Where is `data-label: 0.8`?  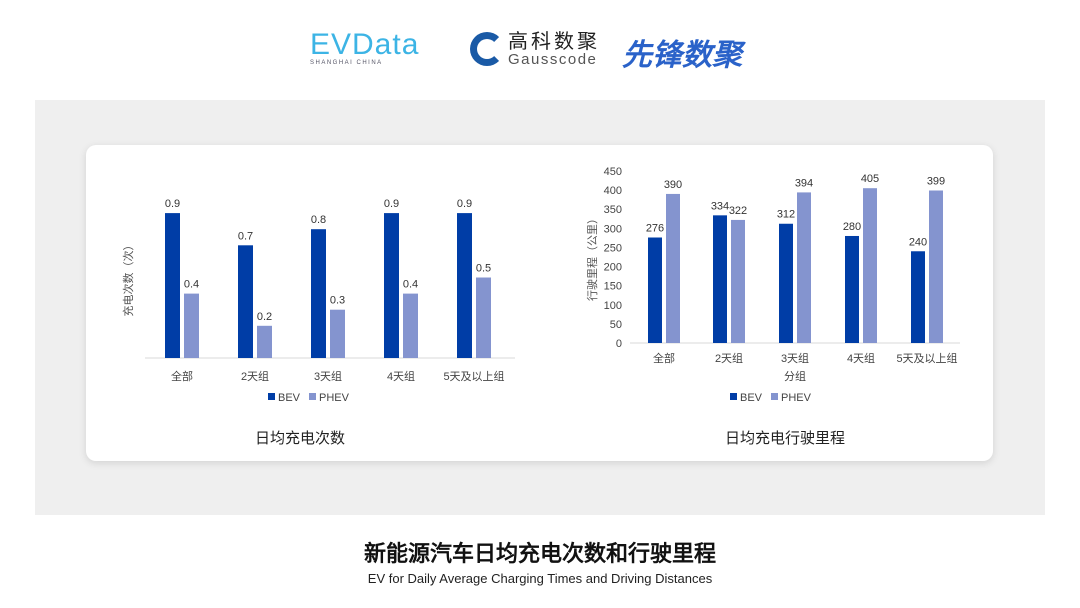
data-label: 0.8 is located at coordinates (318, 220).